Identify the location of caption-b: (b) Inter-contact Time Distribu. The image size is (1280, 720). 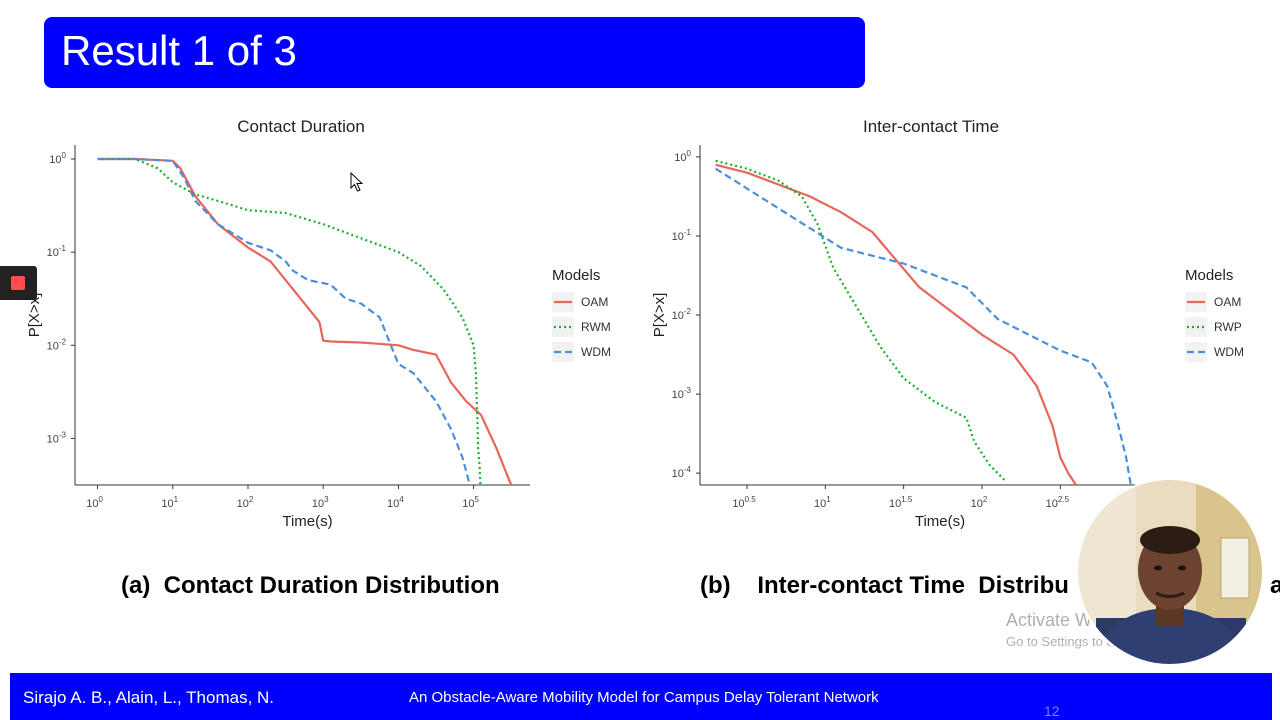
(884, 585).